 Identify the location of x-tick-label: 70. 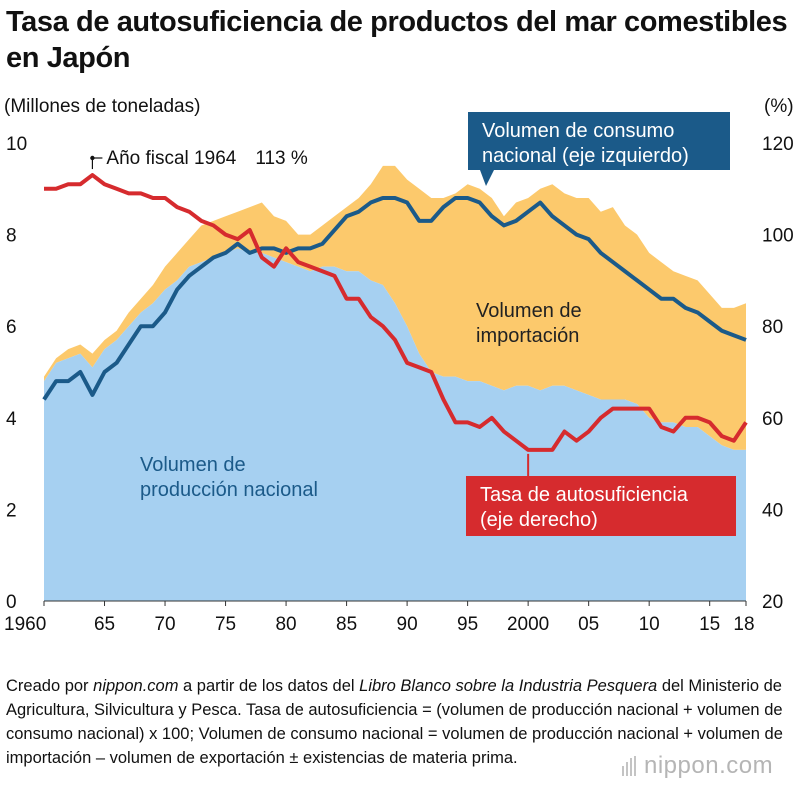
(164, 624).